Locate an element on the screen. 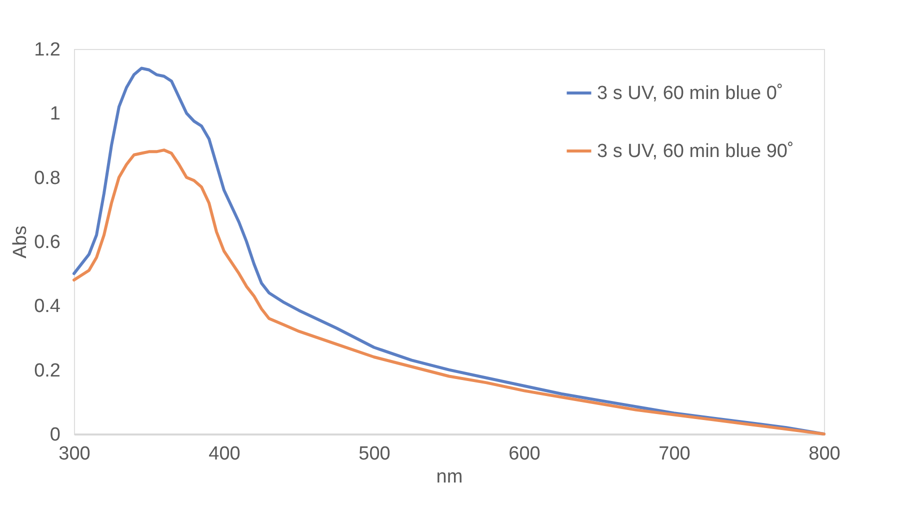  x-tick-label: 600 is located at coordinates (524, 454).